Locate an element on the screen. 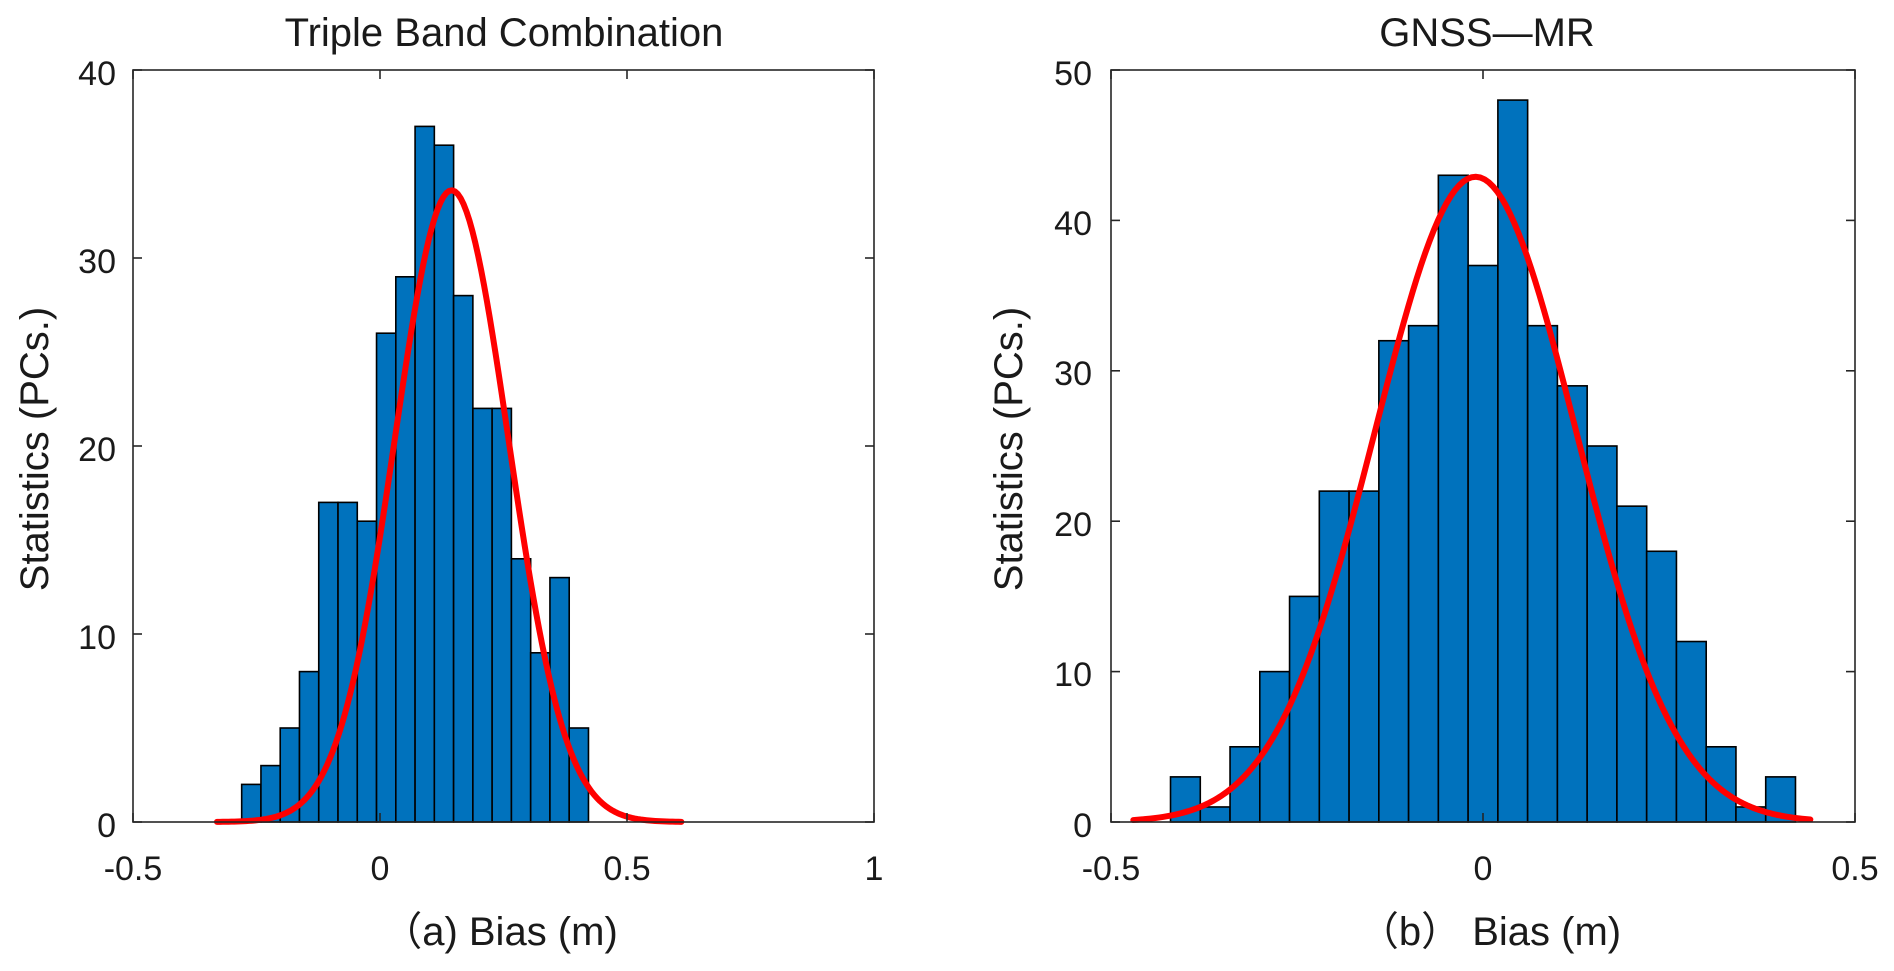  x-tick-labels-b: -0.5 0 0.5 is located at coordinates (1480, 869).